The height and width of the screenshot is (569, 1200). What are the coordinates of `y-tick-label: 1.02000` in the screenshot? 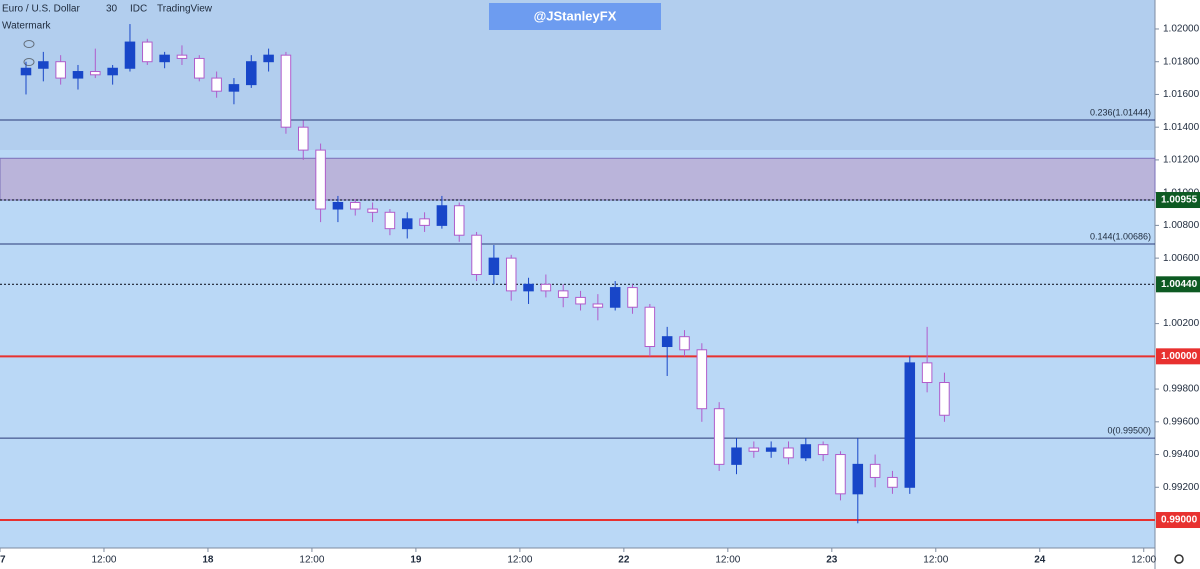 It's located at (1181, 29).